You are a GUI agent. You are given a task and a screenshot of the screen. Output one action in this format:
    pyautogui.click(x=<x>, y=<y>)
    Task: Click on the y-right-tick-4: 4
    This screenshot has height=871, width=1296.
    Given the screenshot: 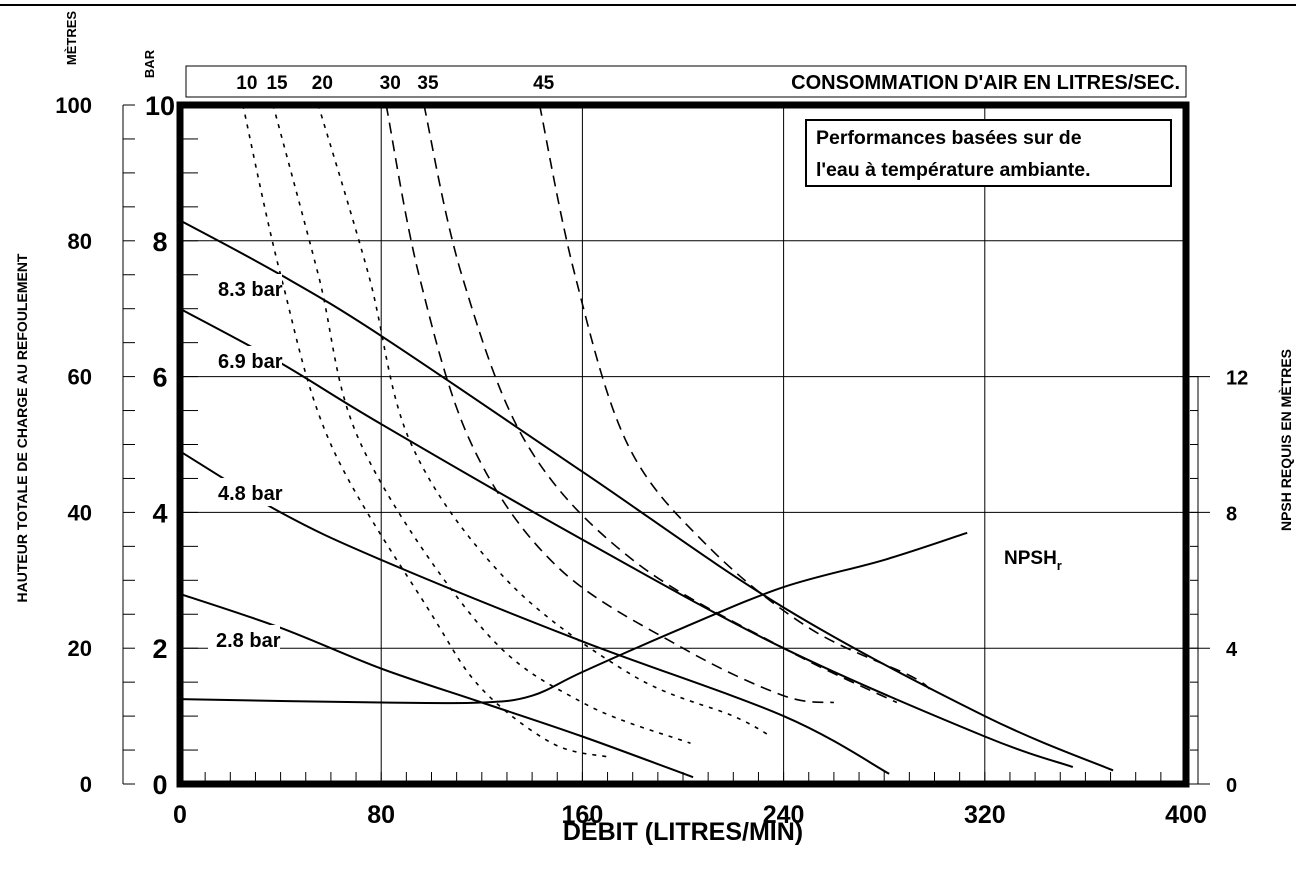 What is the action you would take?
    pyautogui.click(x=1232, y=650)
    